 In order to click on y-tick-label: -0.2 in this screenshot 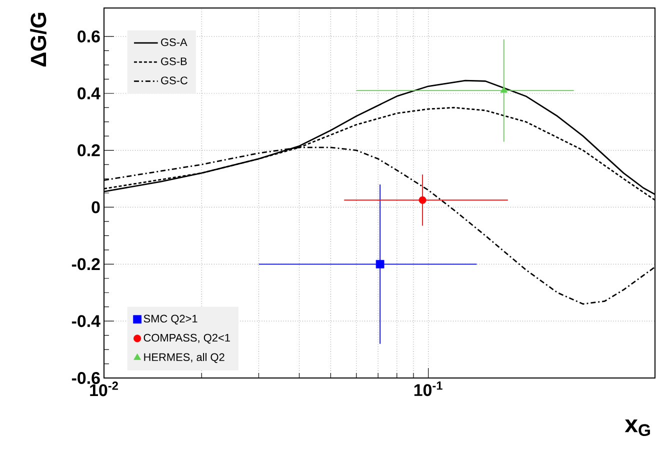, I will do `click(86, 264)`.